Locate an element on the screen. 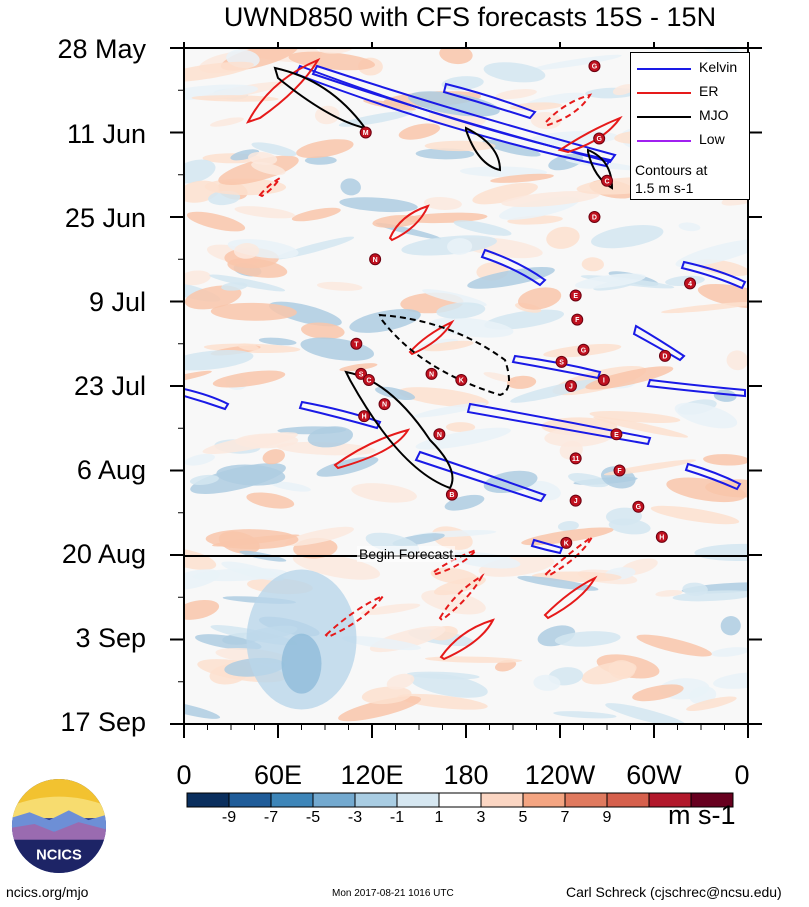  storm-marker-label: M is located at coordinates (366, 133).